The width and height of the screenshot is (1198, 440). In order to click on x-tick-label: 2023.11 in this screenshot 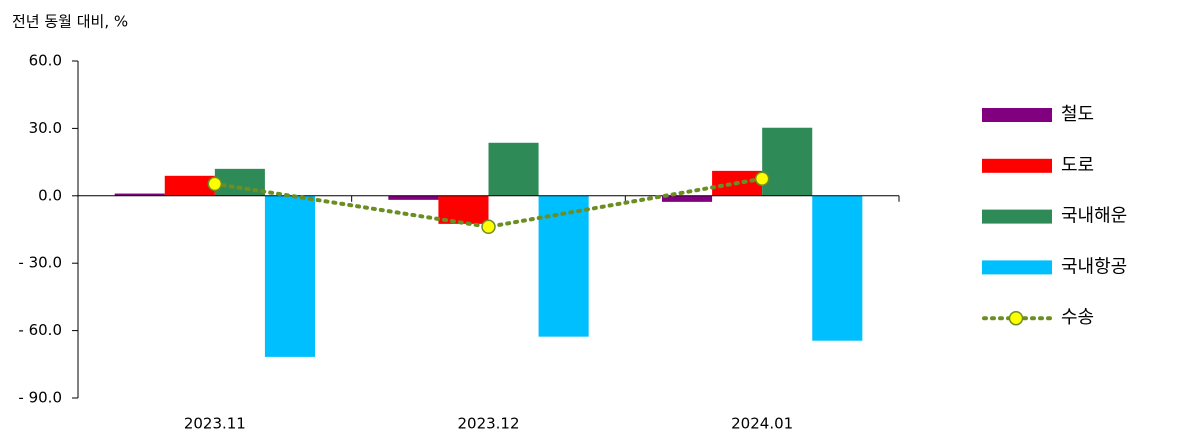, I will do `click(215, 424)`.